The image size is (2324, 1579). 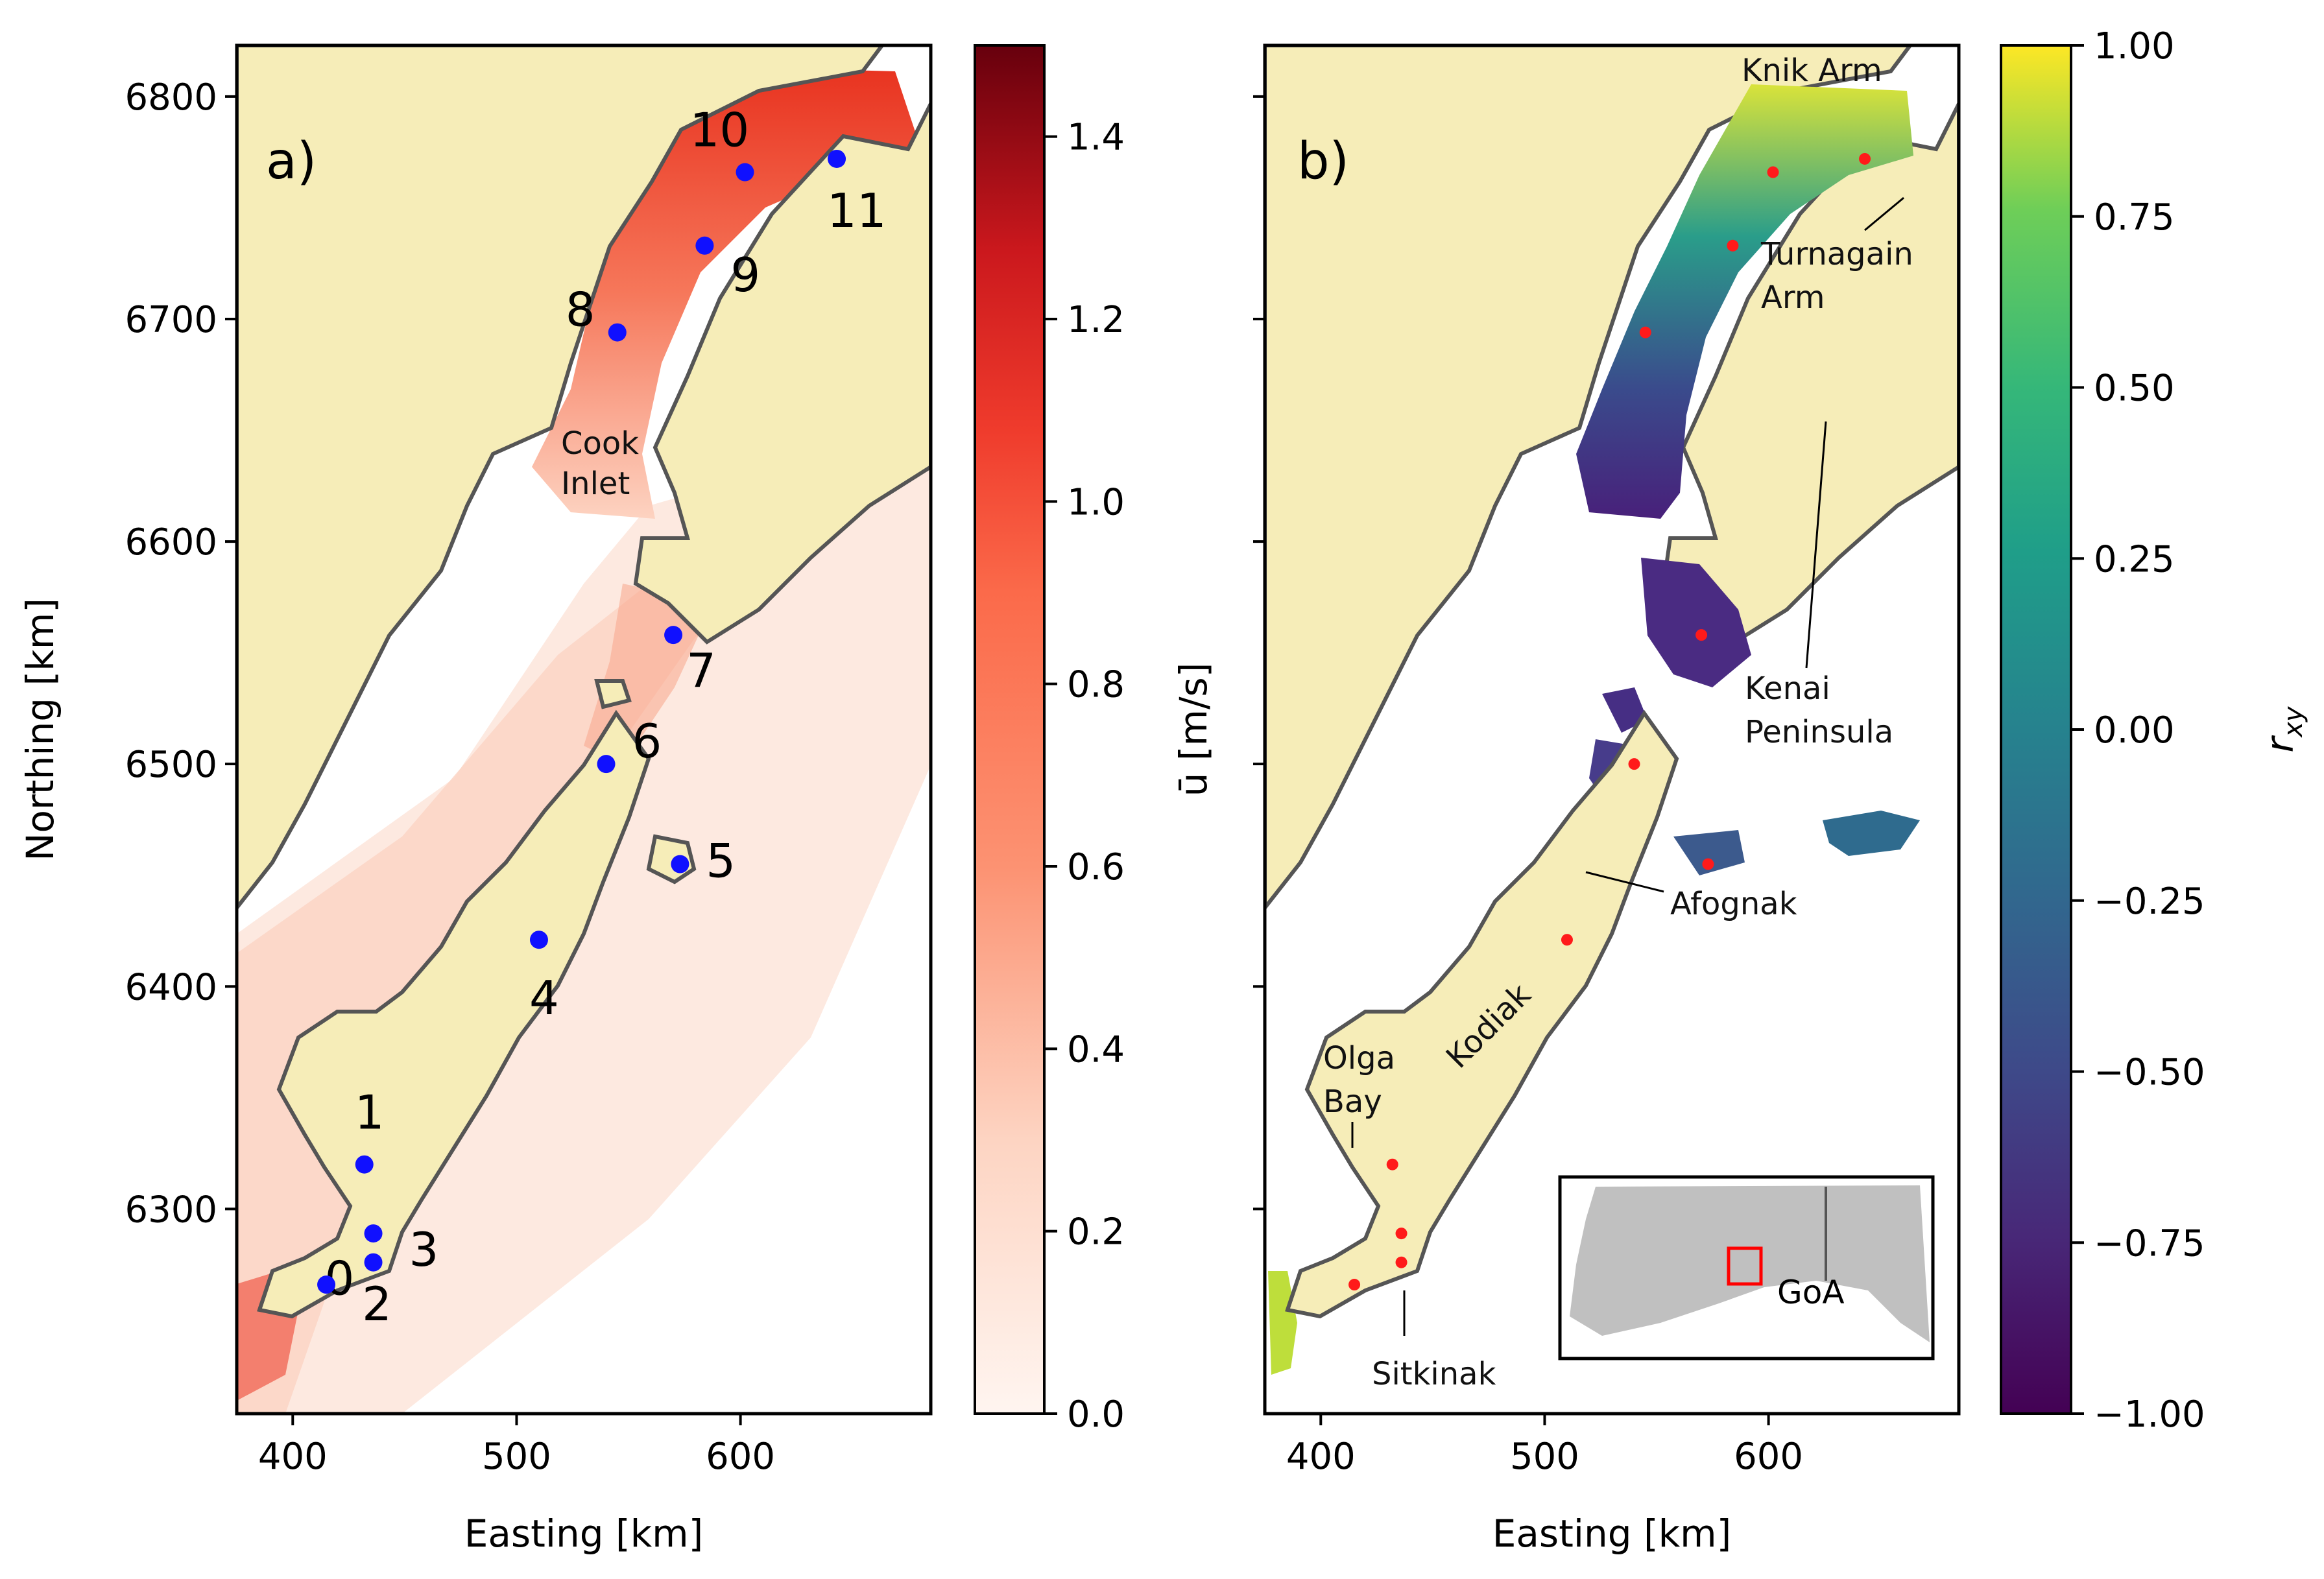 What do you see at coordinates (370, 1113) in the screenshot?
I see `station-label: 1` at bounding box center [370, 1113].